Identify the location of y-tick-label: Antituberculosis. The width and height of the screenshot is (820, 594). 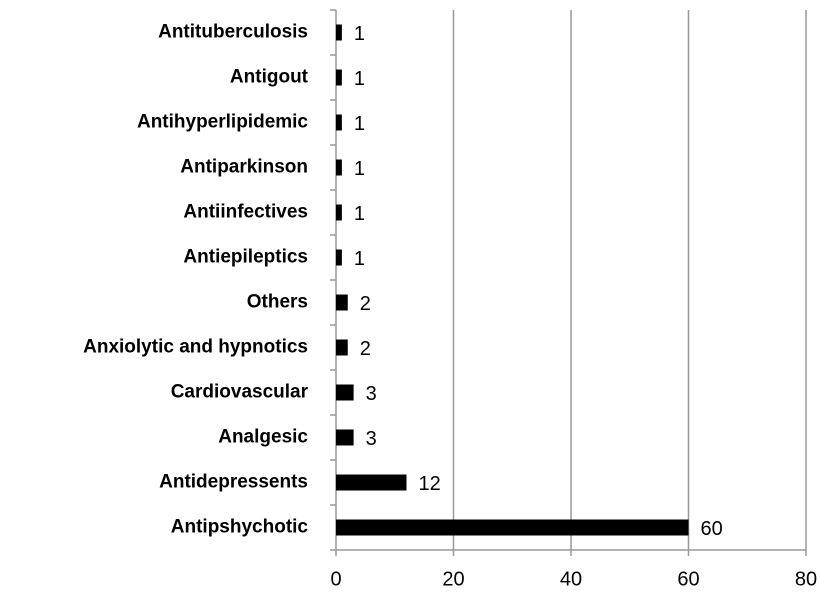
(233, 32).